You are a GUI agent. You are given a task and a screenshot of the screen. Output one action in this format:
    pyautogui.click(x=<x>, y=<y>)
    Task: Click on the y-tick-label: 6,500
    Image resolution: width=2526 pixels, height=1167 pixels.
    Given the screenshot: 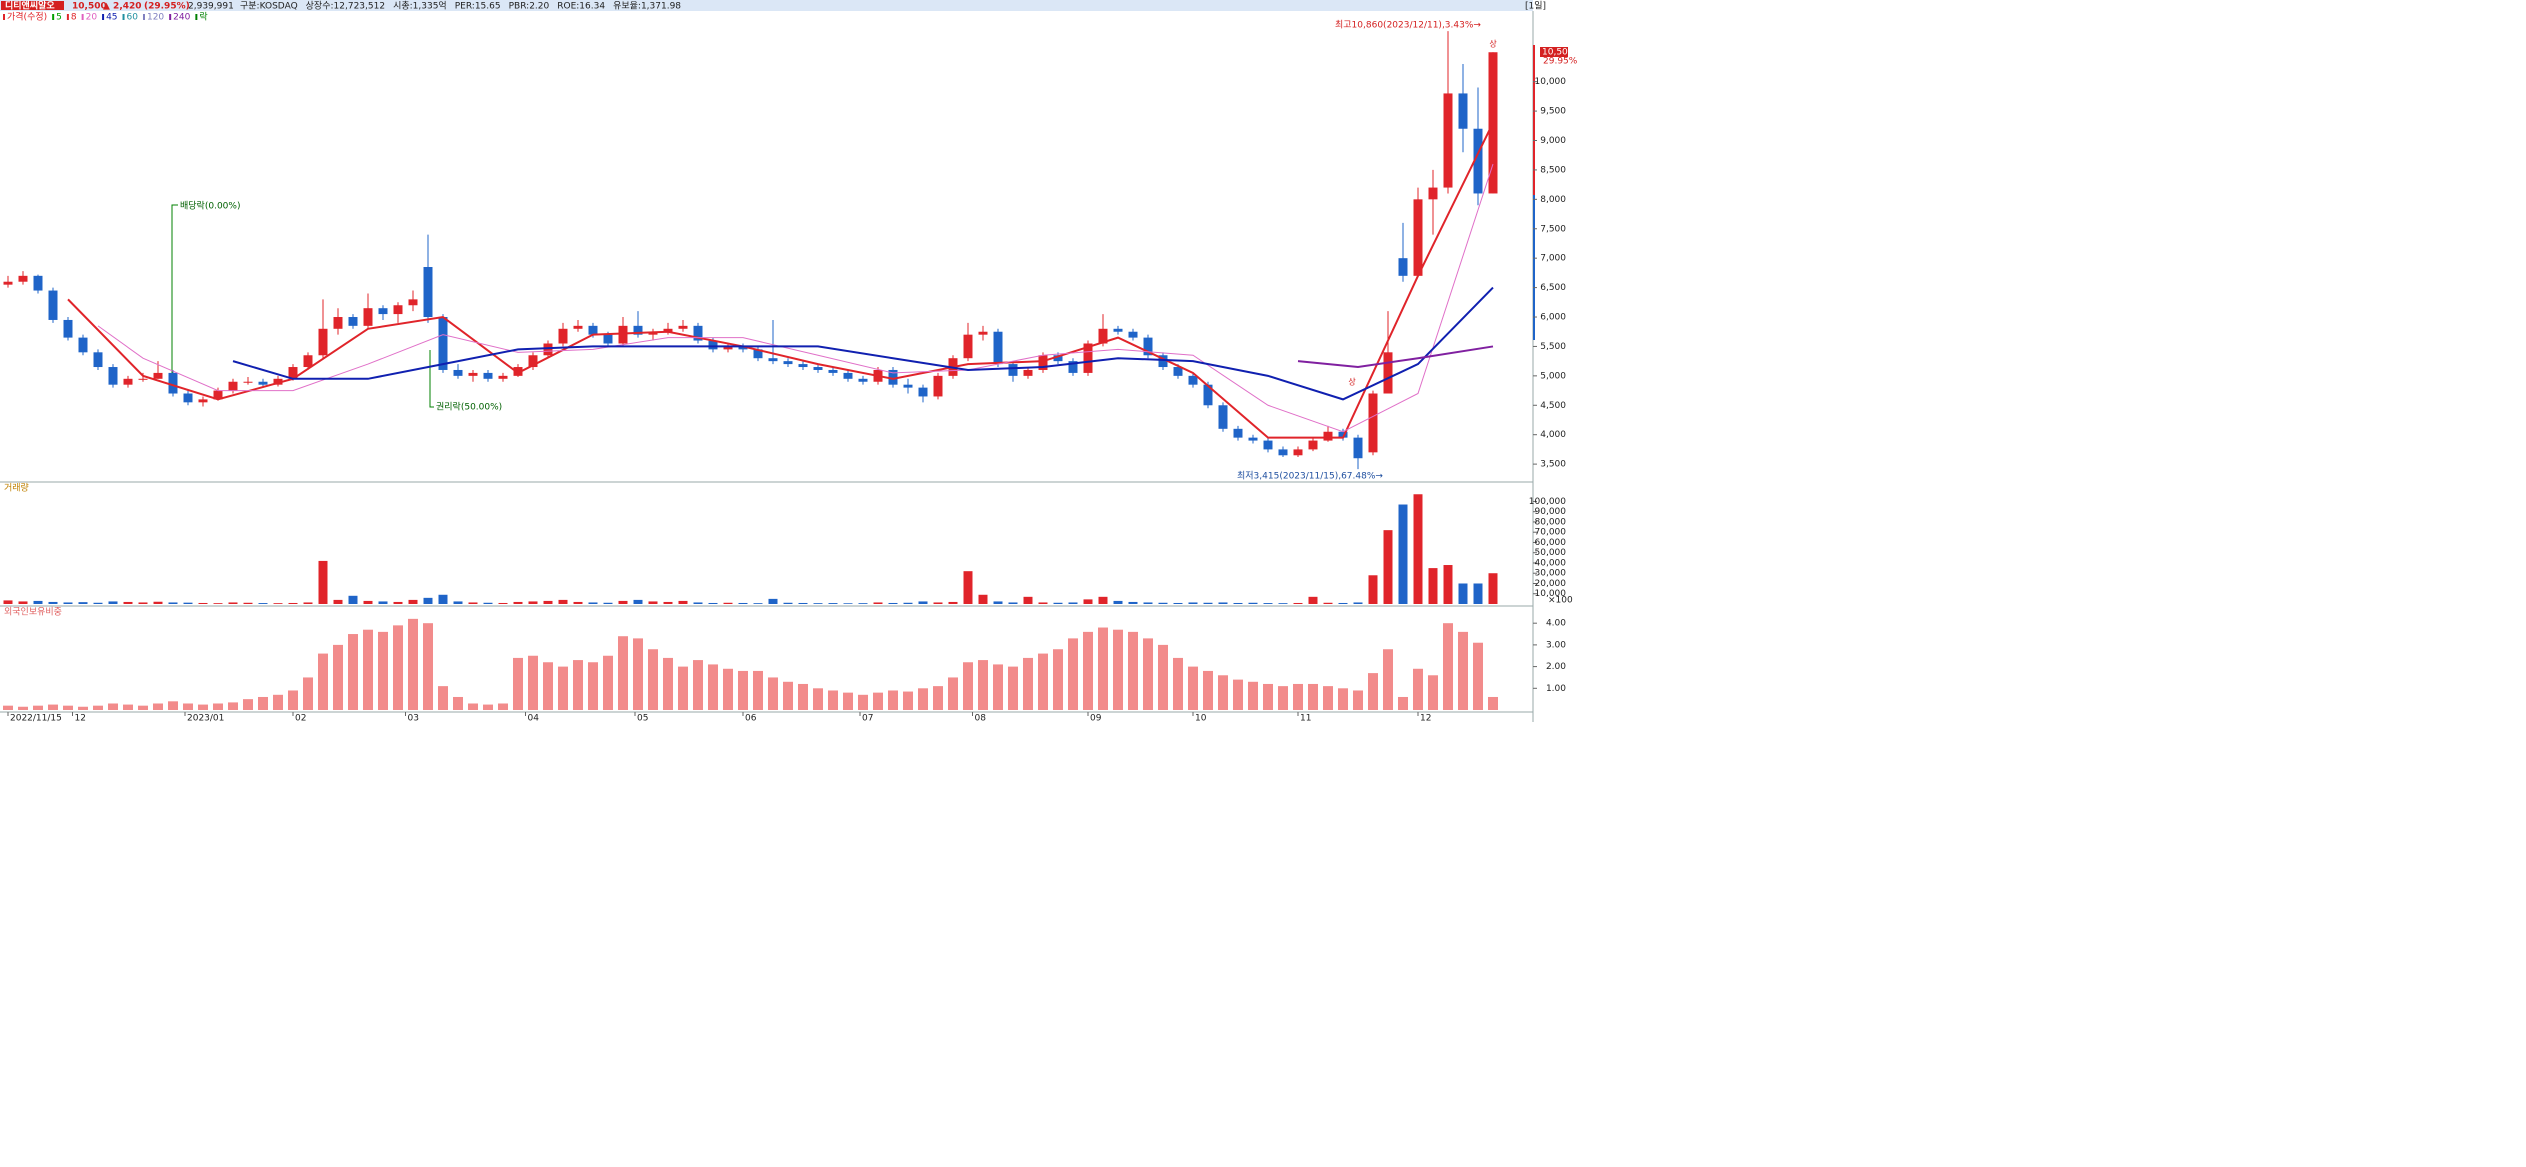 What is the action you would take?
    pyautogui.click(x=1553, y=288)
    